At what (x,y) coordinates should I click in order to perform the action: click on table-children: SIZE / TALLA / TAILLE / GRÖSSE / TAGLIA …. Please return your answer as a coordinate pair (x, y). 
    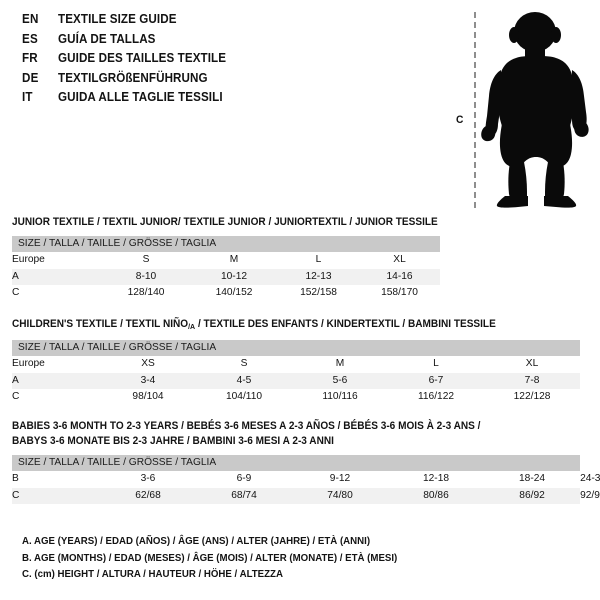
    Looking at the image, I should click on (296, 373).